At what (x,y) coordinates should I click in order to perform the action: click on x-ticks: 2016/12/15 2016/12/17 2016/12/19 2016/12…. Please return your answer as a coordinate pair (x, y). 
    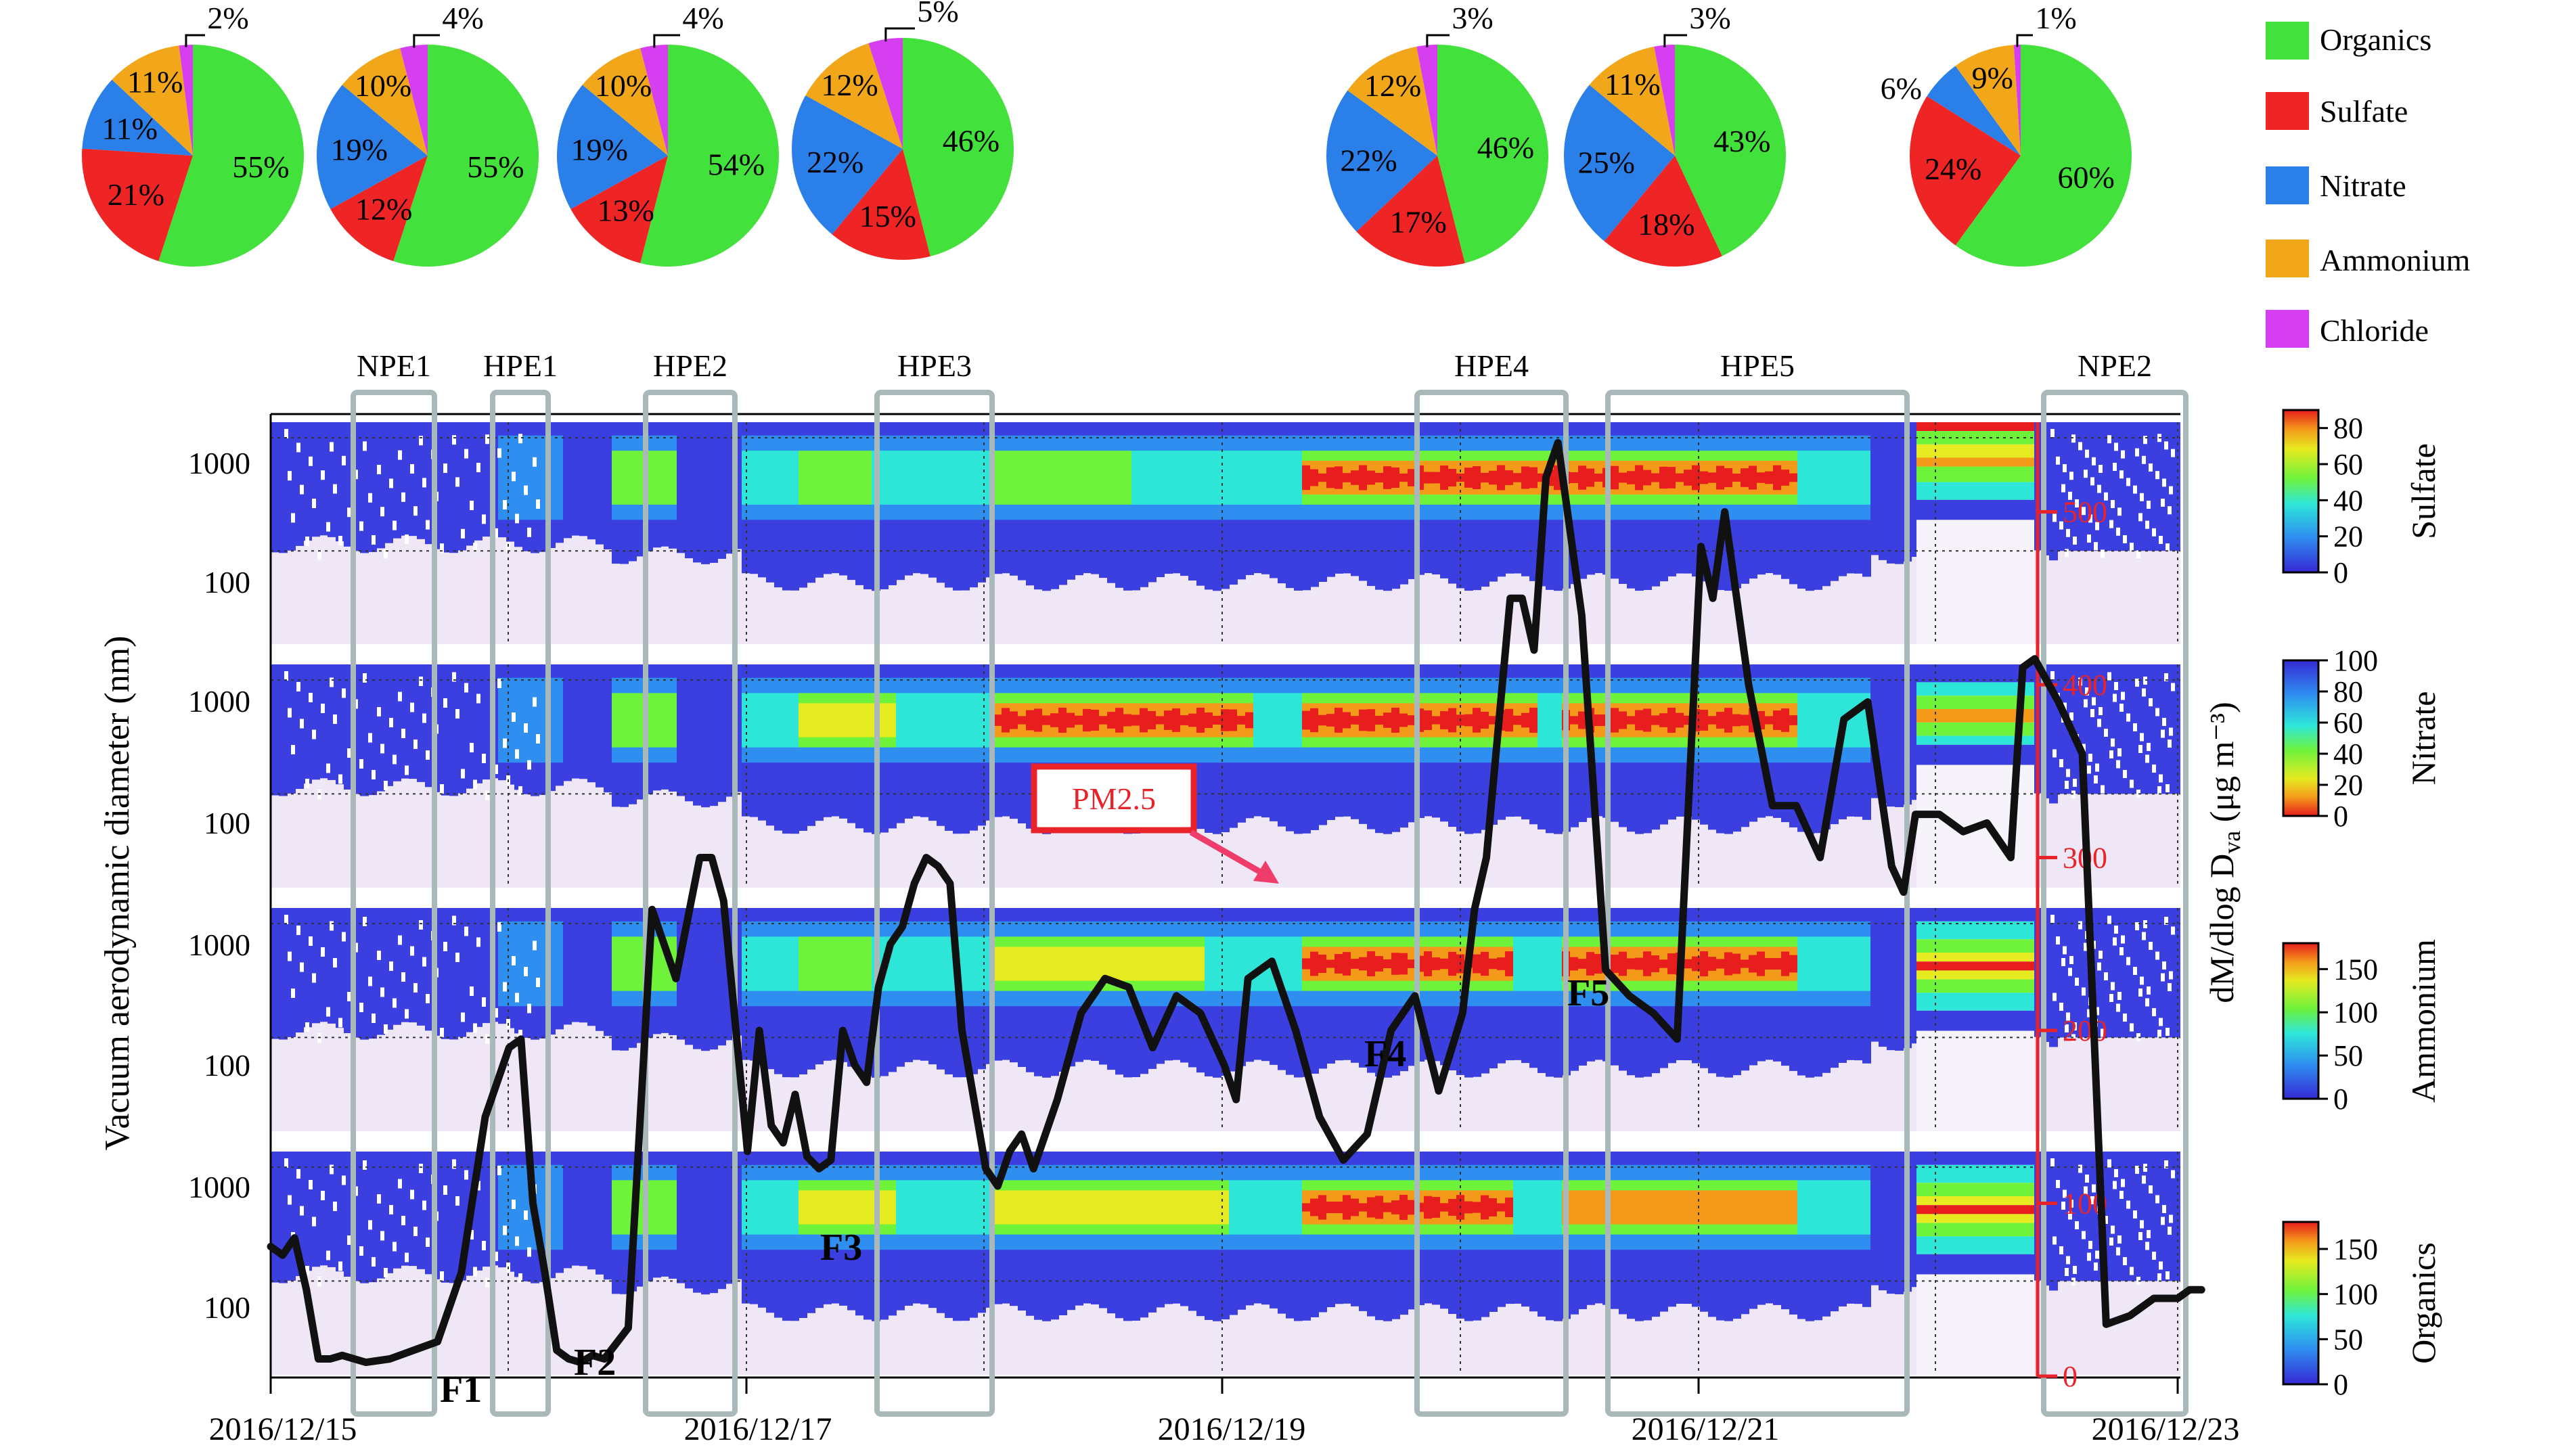
    Looking at the image, I should click on (1224, 1412).